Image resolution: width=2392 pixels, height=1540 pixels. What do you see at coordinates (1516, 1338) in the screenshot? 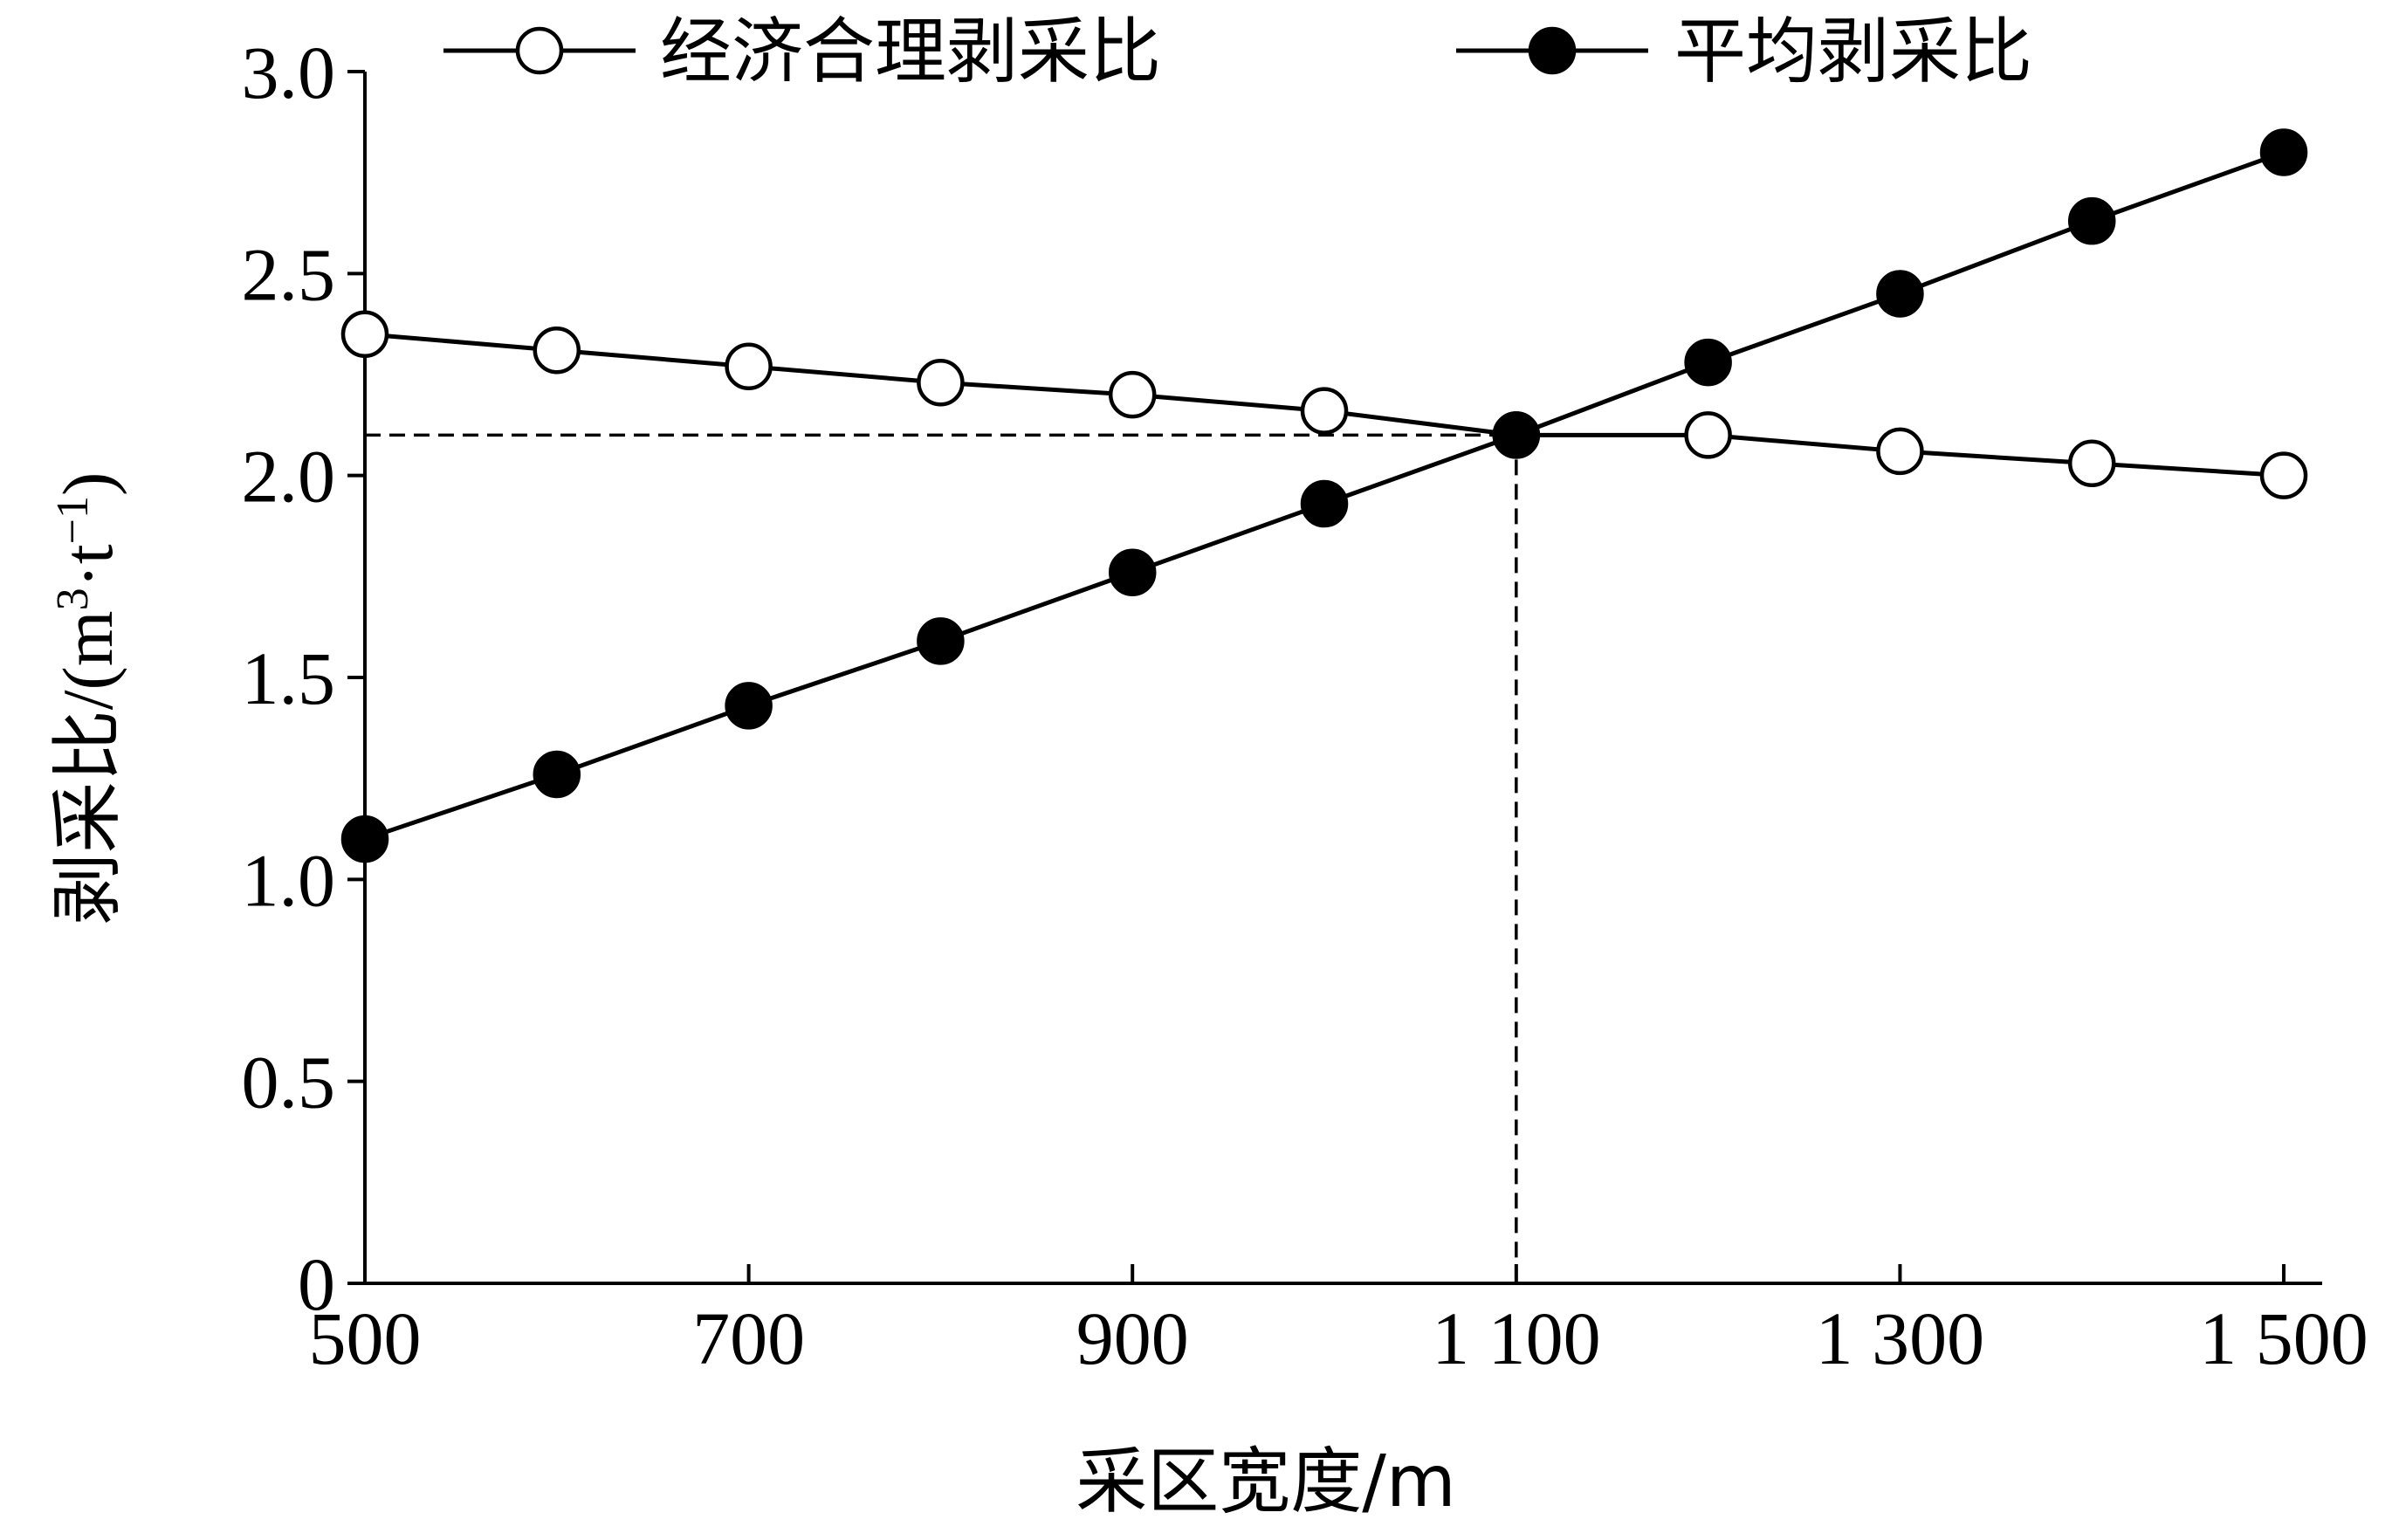
I see `x-tick-label: 1 100` at bounding box center [1516, 1338].